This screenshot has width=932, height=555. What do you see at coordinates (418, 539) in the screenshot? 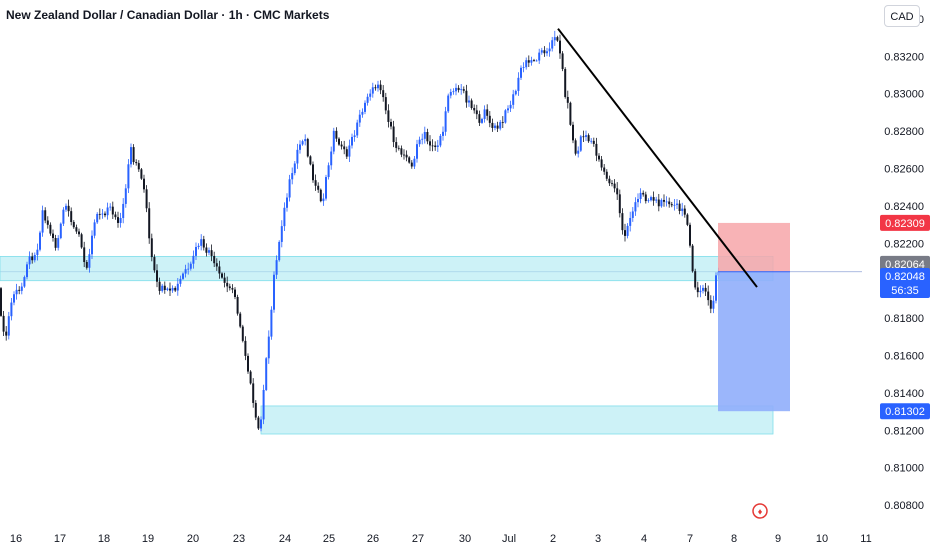
I see `x-tick-label: 27` at bounding box center [418, 539].